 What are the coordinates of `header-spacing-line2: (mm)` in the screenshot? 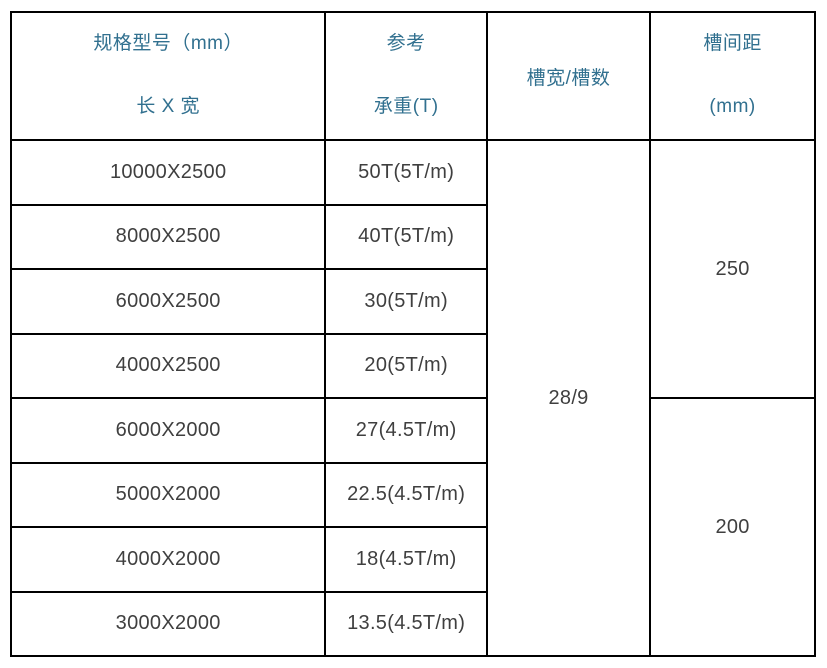 It's located at (732, 106).